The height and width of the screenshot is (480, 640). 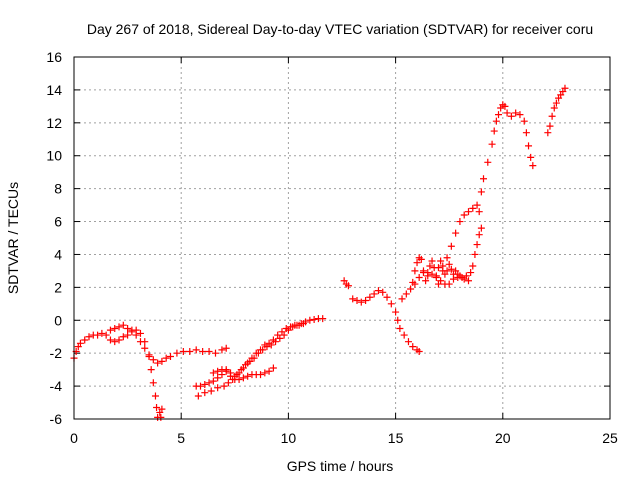 What do you see at coordinates (503, 438) in the screenshot?
I see `x-tick-label: 20` at bounding box center [503, 438].